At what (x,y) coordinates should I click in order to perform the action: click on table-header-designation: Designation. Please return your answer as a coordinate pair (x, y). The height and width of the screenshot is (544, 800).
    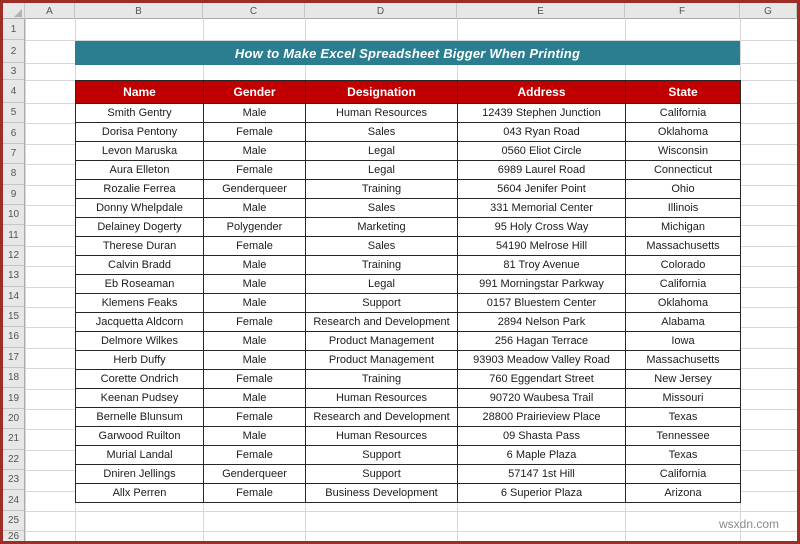
    Looking at the image, I should click on (381, 92).